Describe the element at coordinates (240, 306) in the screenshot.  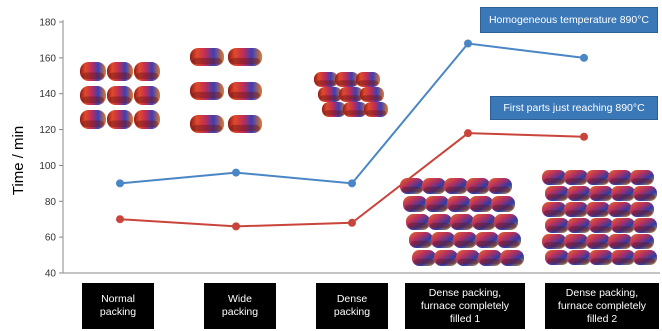
I see `category-label-wide-packing: Wide packing` at that location.